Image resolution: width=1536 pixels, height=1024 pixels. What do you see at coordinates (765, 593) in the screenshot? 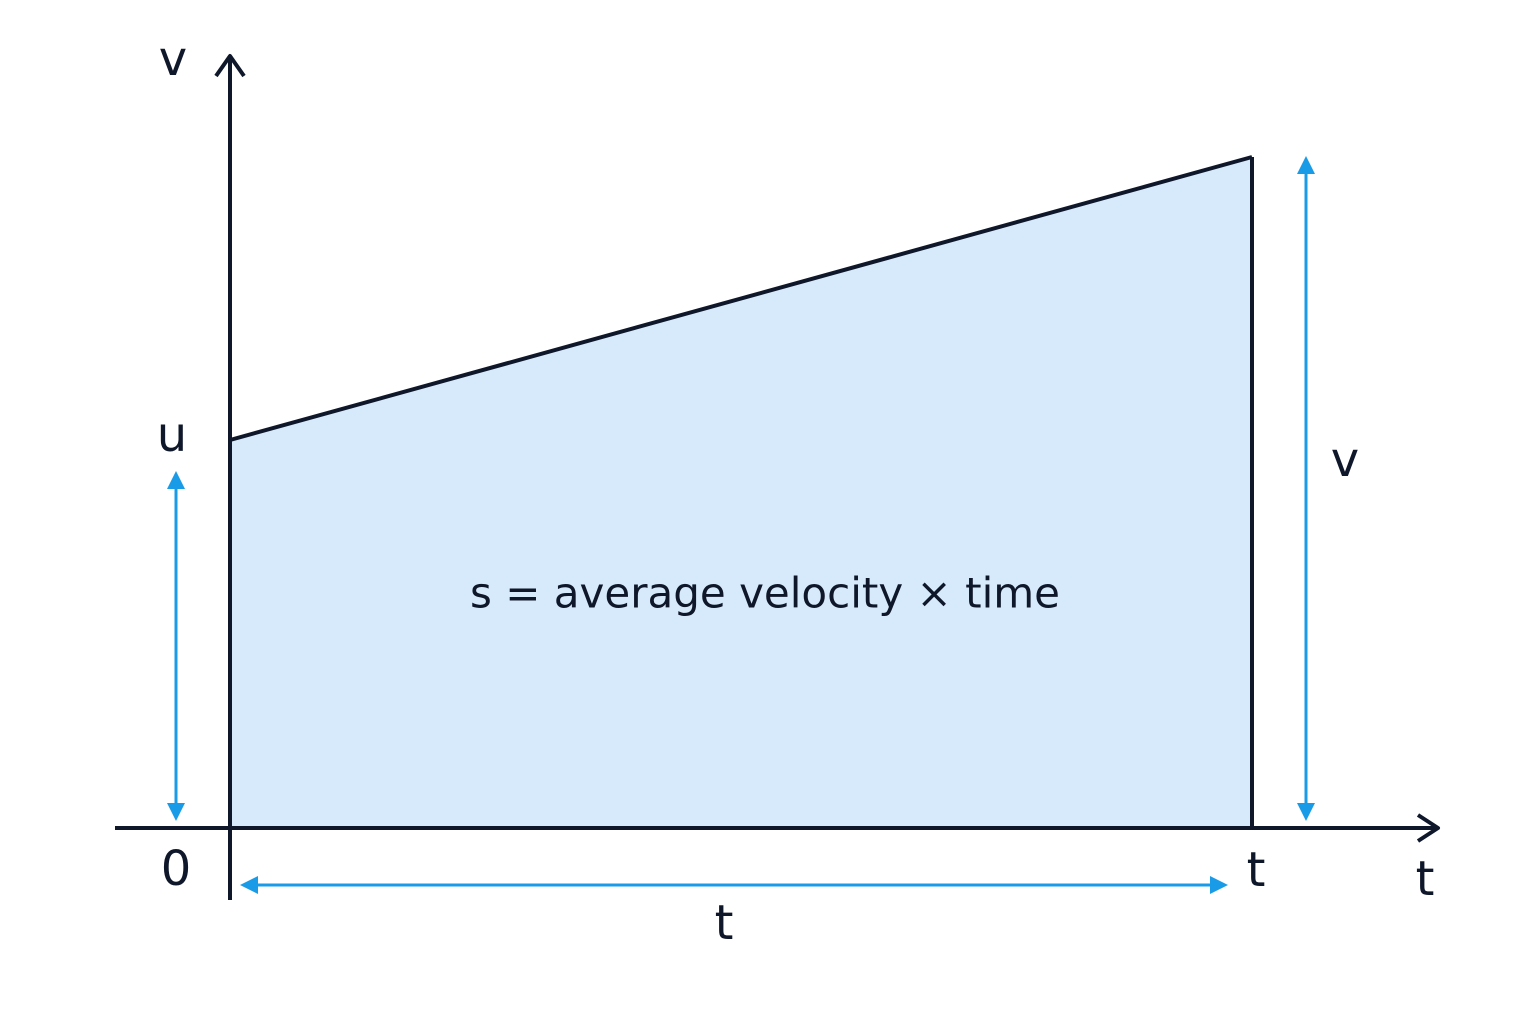
I see `formula: s = average velocity × time` at bounding box center [765, 593].